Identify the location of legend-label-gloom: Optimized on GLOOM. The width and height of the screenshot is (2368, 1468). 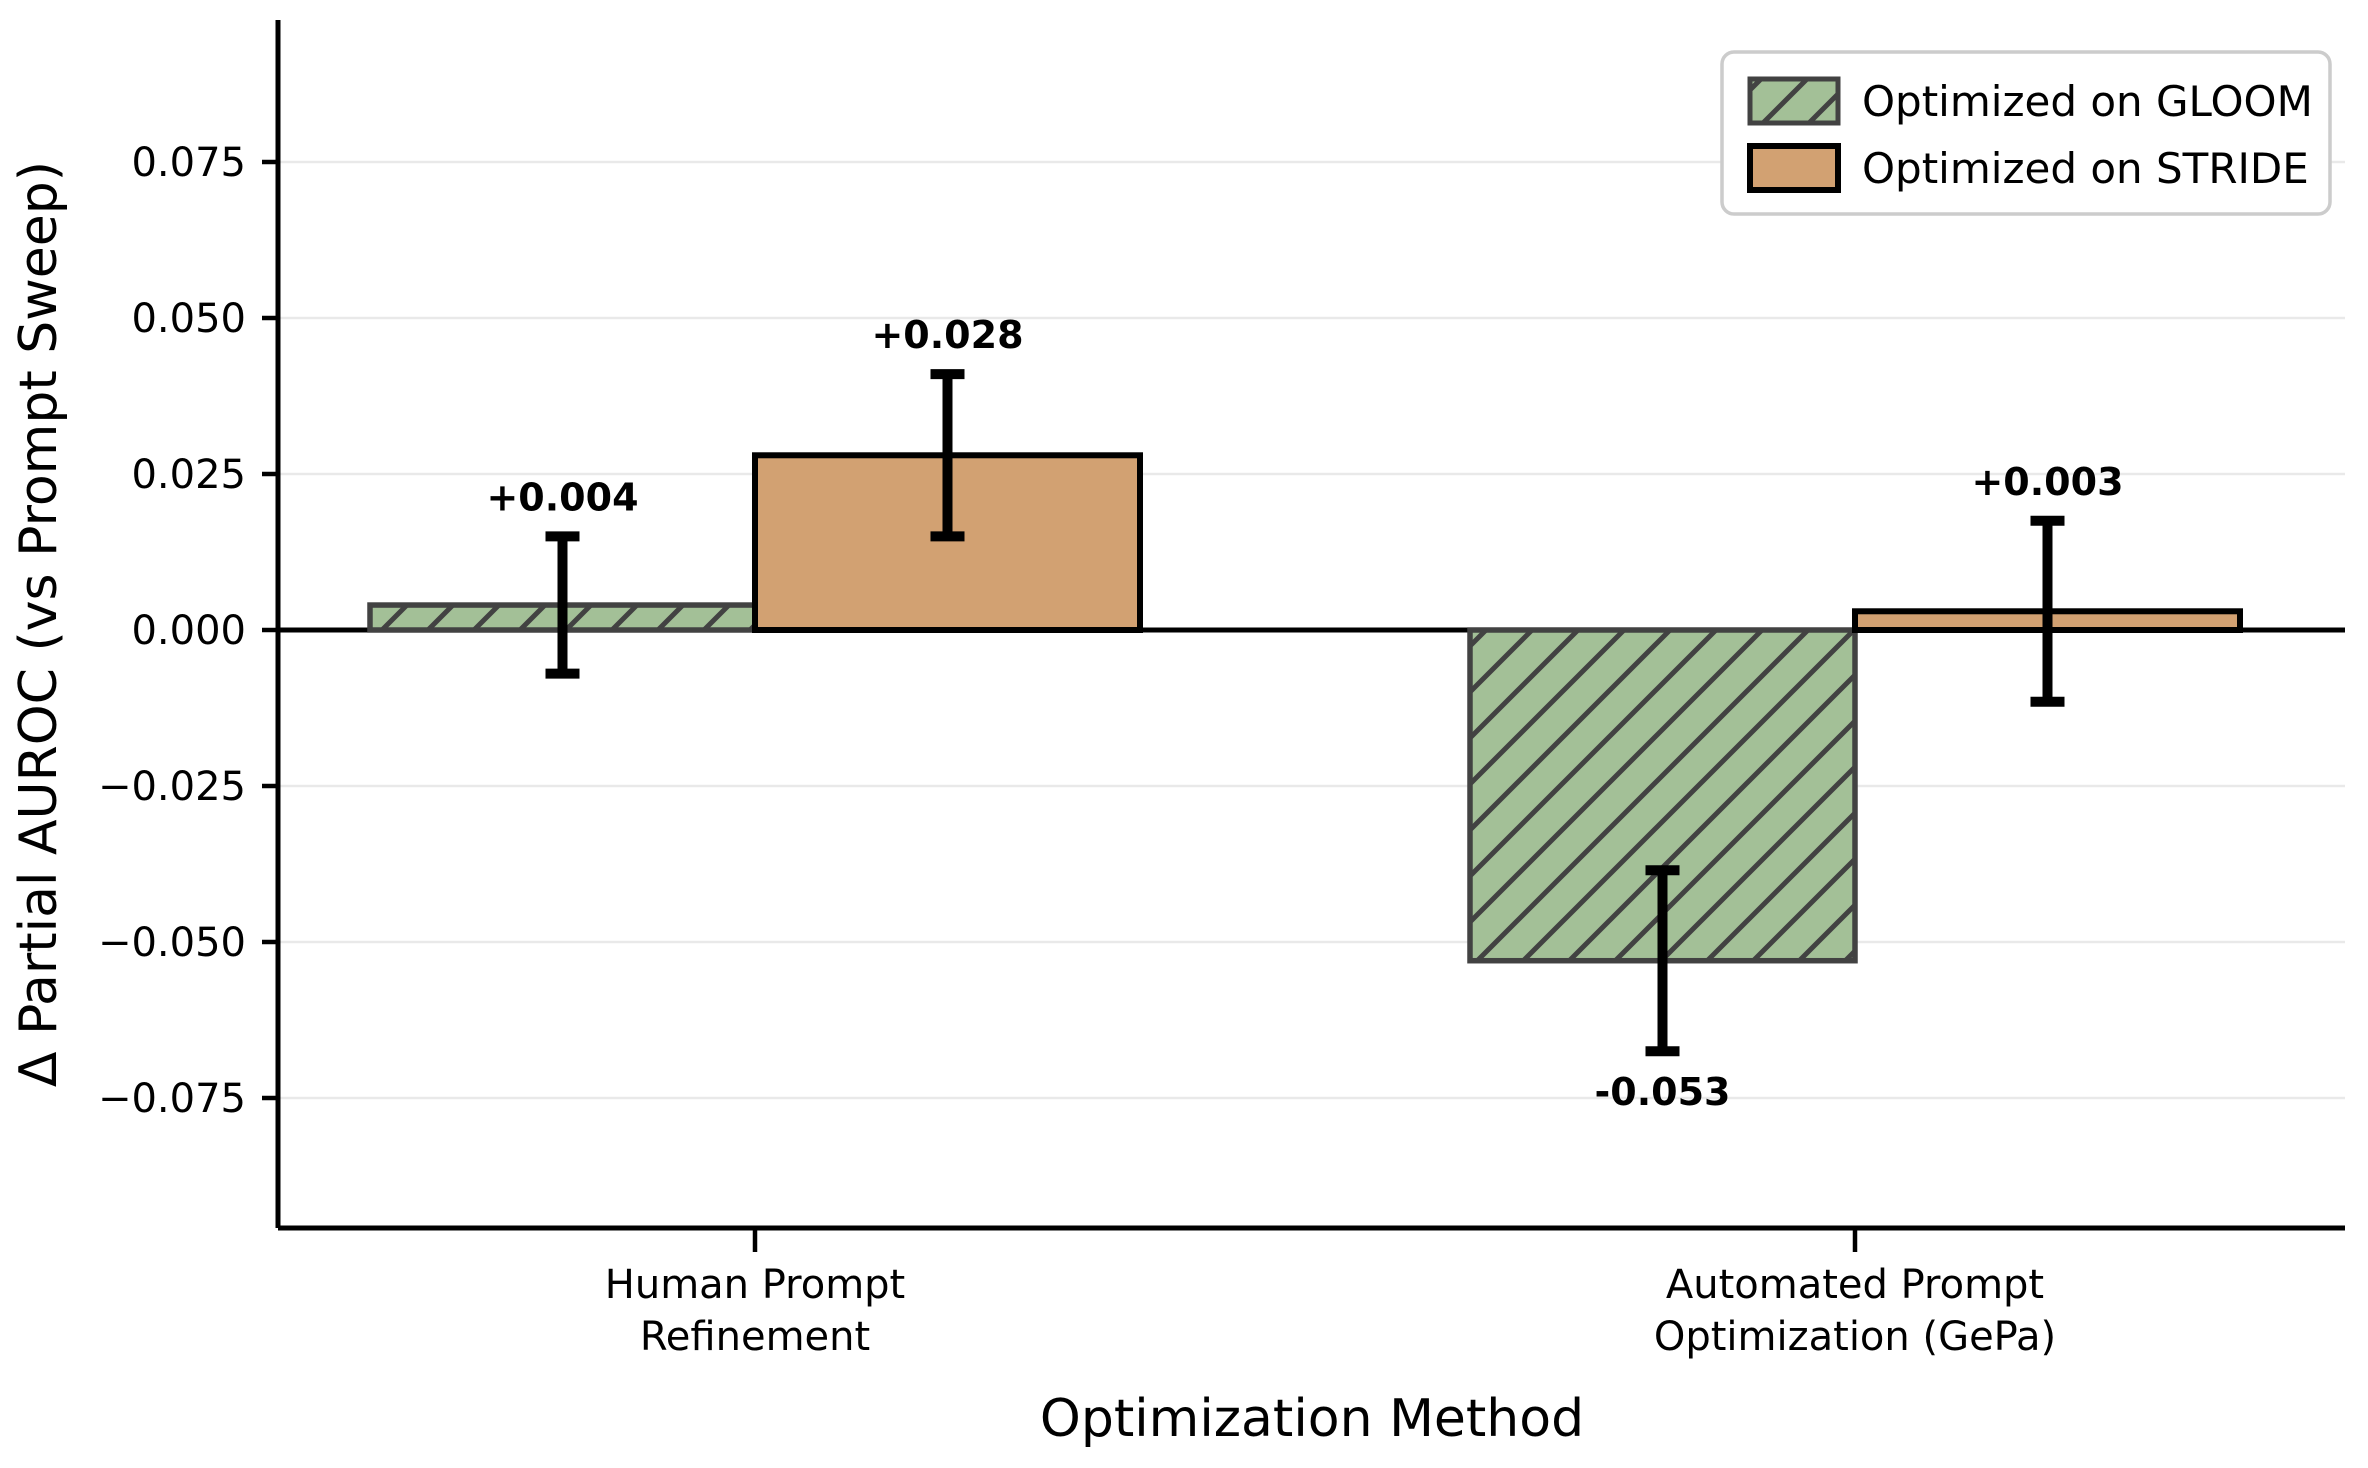
(2087, 101).